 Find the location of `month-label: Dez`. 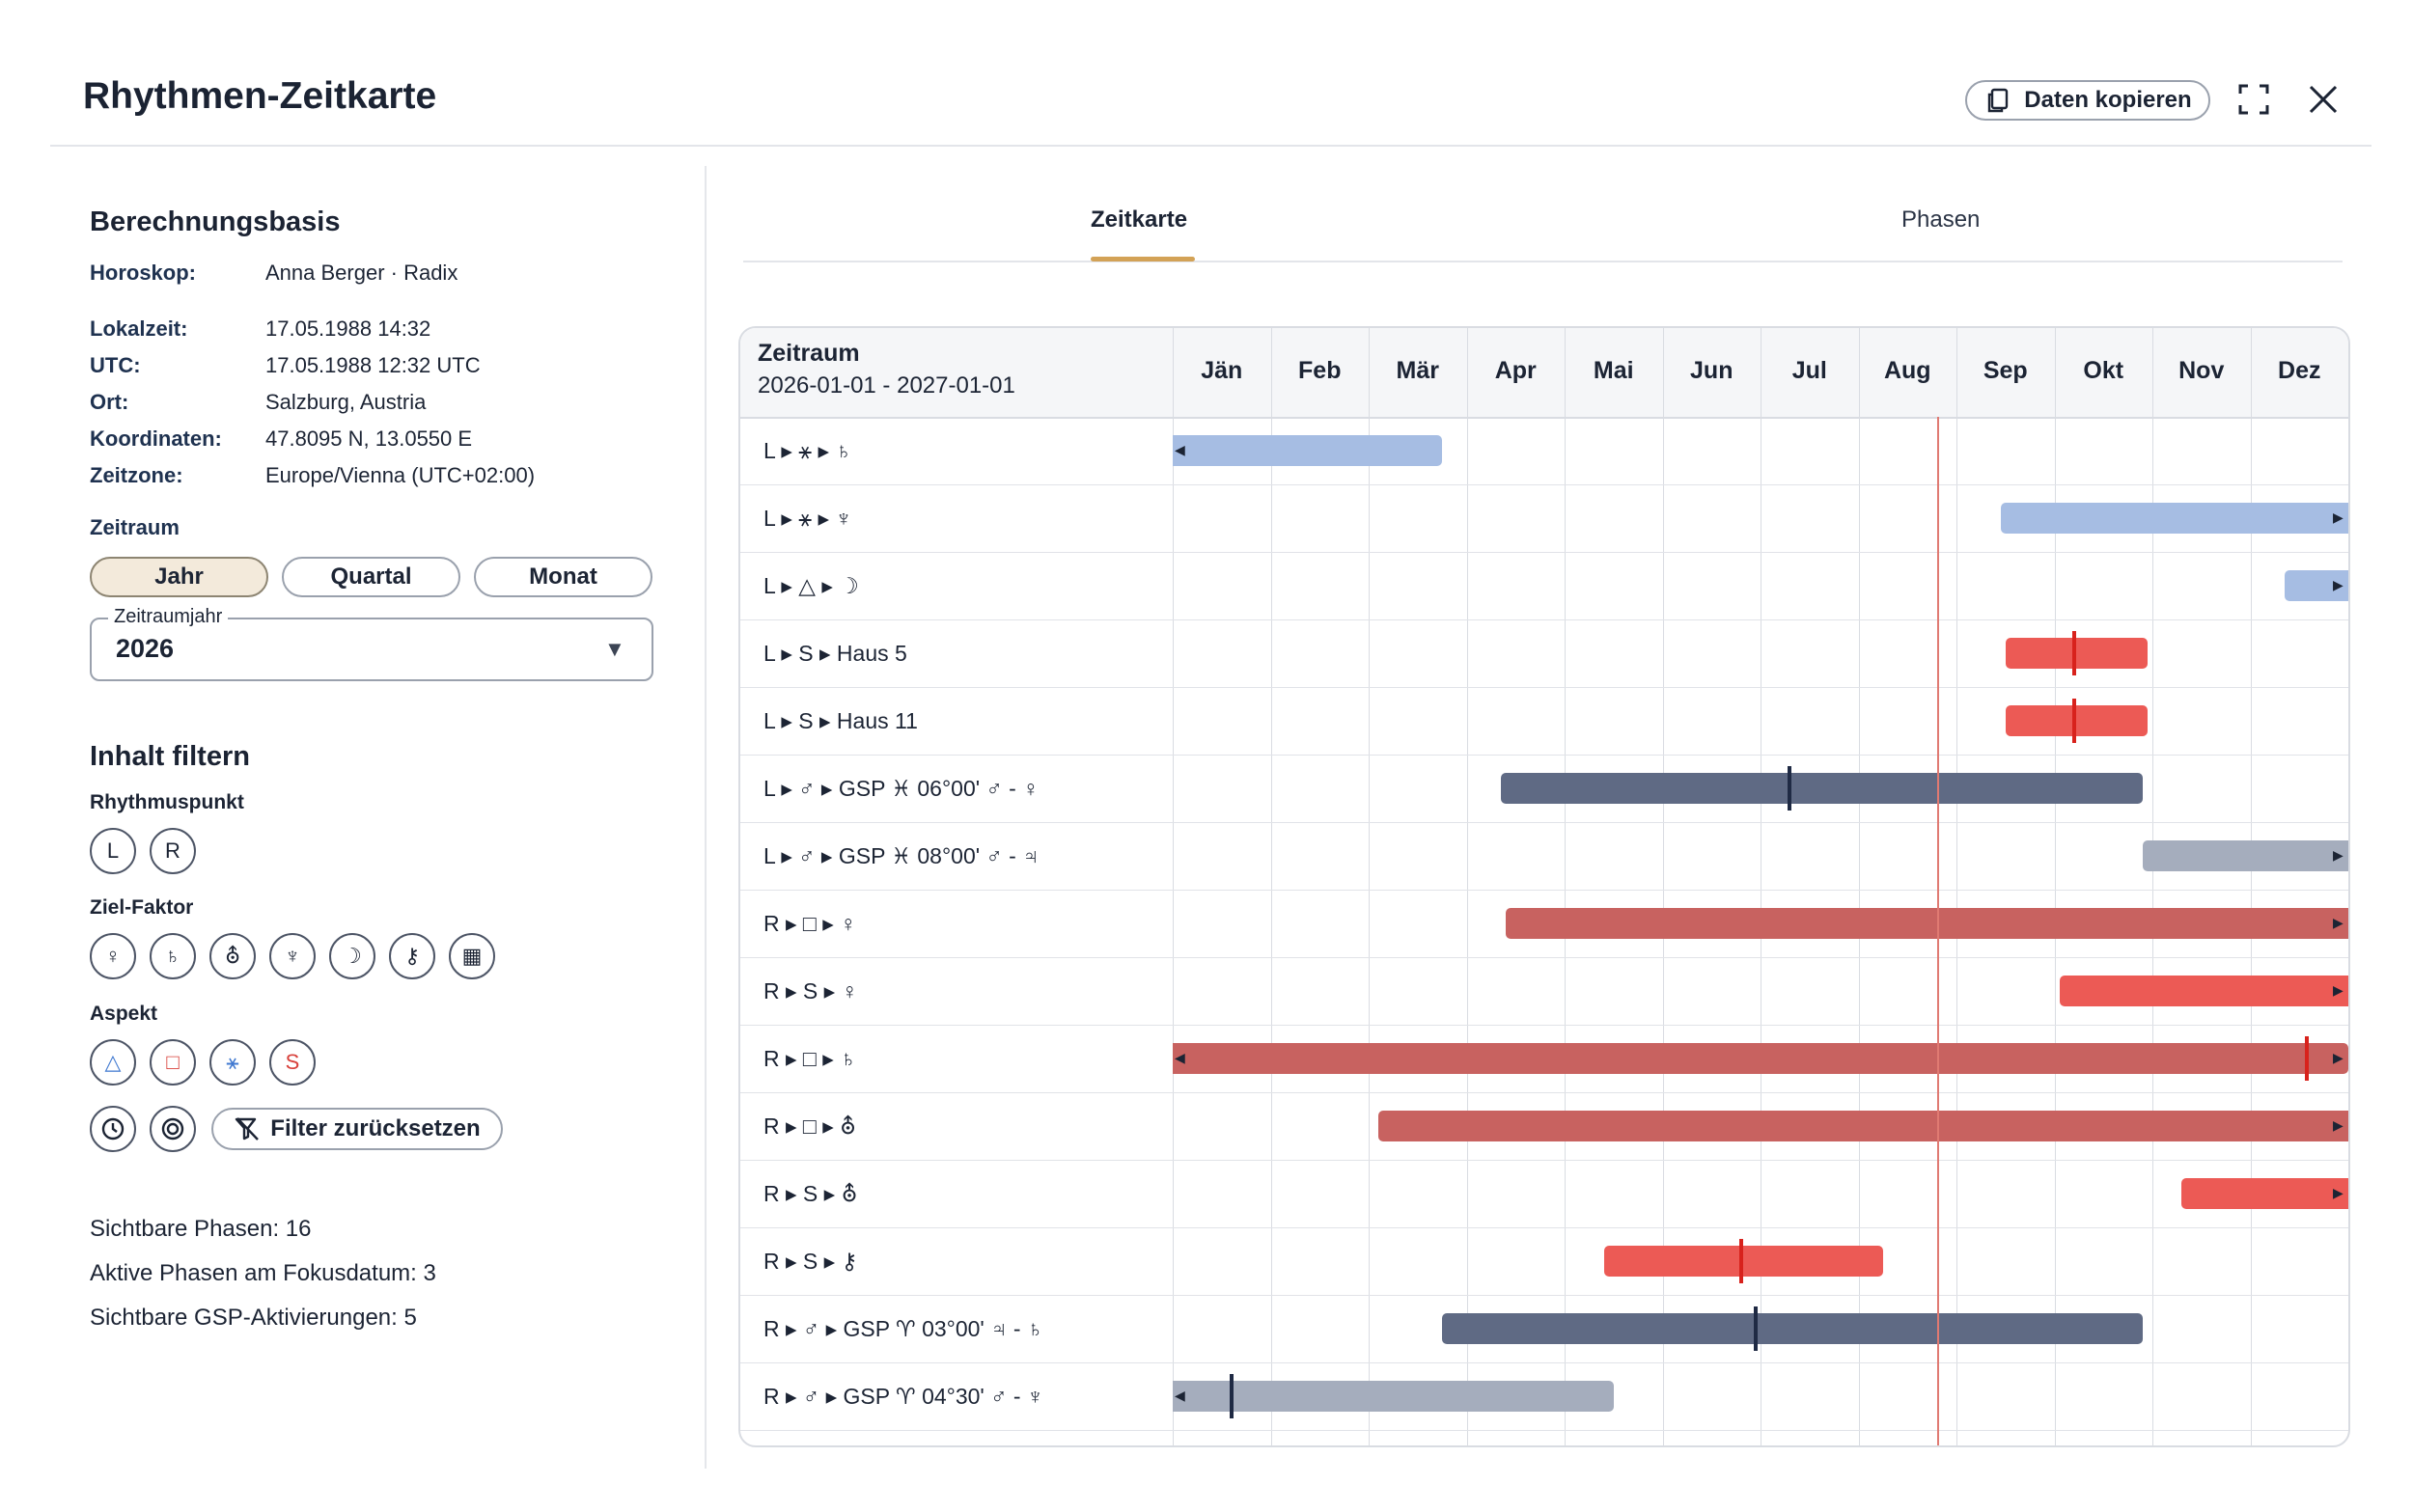

month-label: Dez is located at coordinates (2299, 370).